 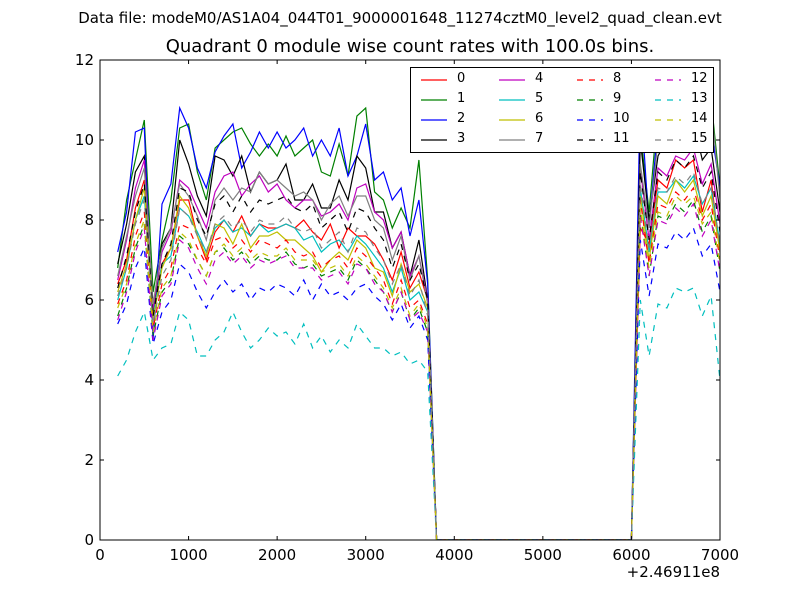 I want to click on legend-label: 2, so click(x=461, y=118).